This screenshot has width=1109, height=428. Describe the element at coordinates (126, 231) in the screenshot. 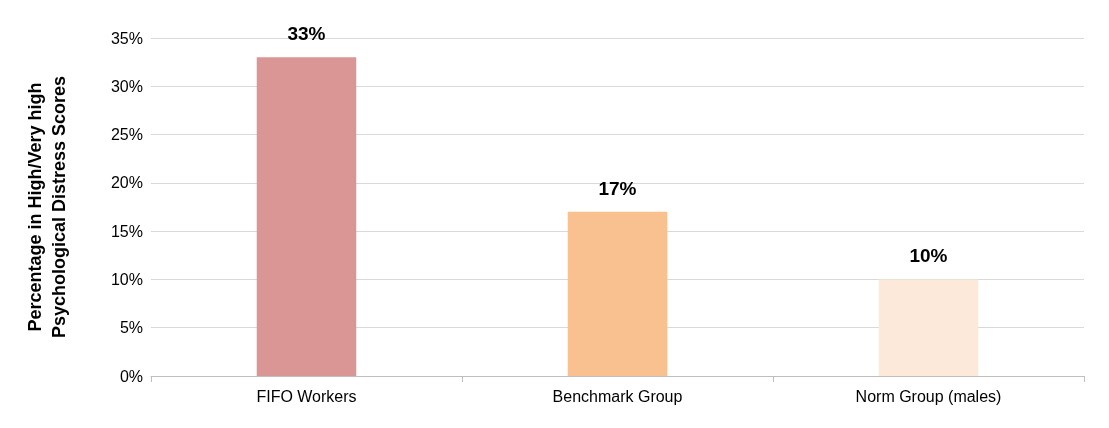

I see `y-tick-label: 15%` at that location.